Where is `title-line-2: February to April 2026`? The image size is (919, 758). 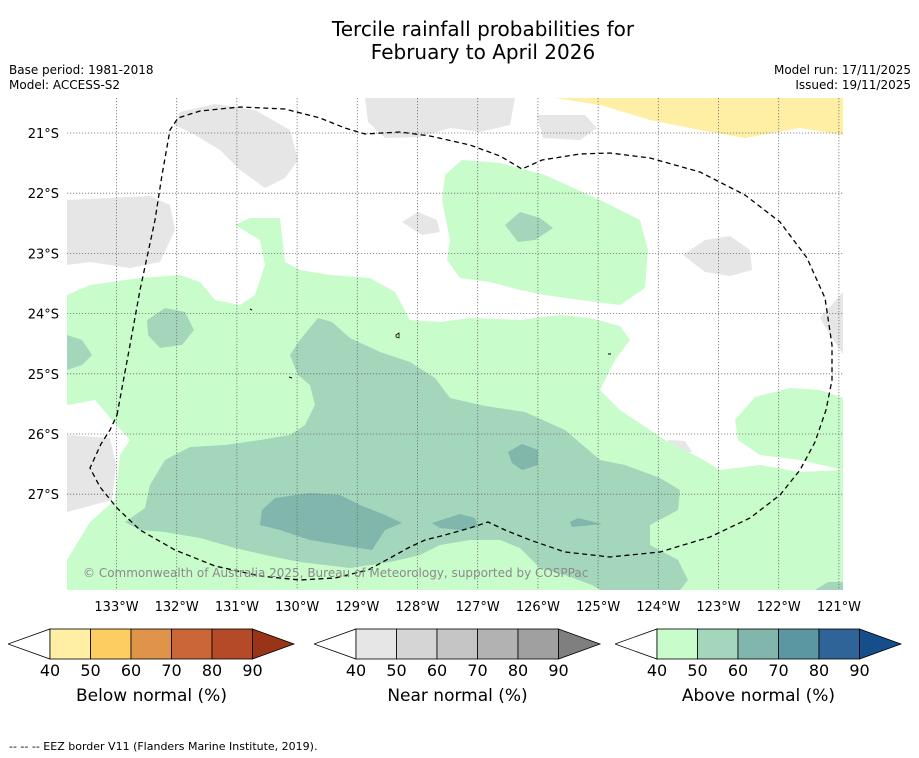
title-line-2: February to April 2026 is located at coordinates (483, 52).